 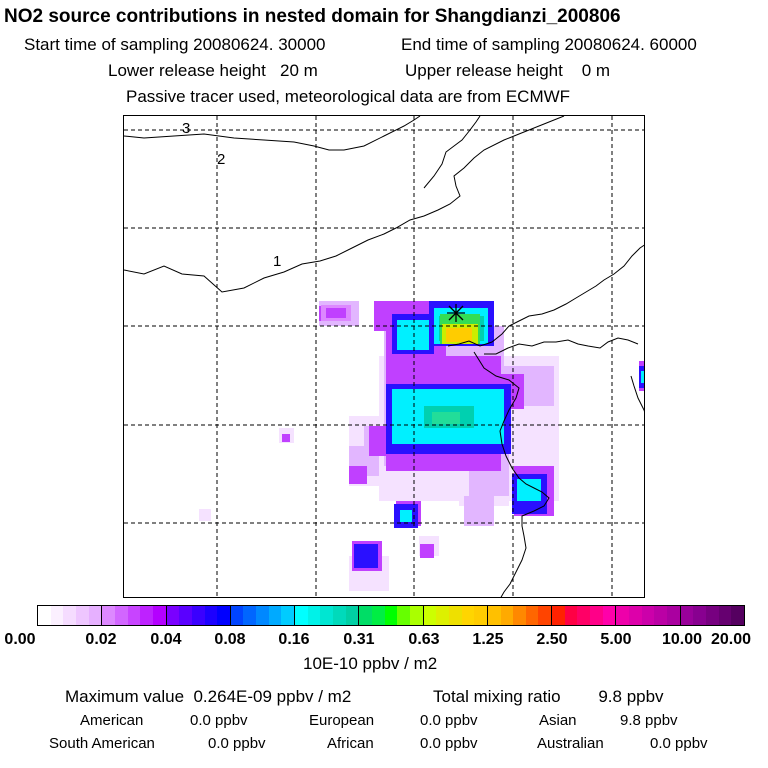 I want to click on contour-label-2: 2, so click(x=221, y=159).